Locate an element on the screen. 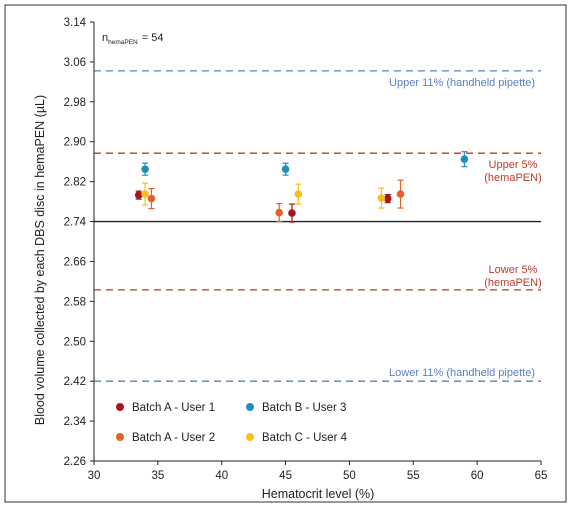 The height and width of the screenshot is (507, 571). legend-label: Batch A - User 1 is located at coordinates (173, 408).